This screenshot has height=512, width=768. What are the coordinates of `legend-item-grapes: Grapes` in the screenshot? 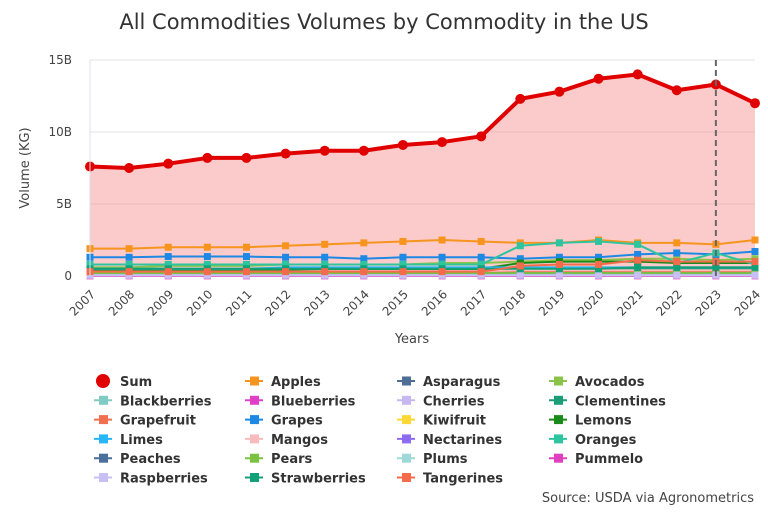 It's located at (284, 421).